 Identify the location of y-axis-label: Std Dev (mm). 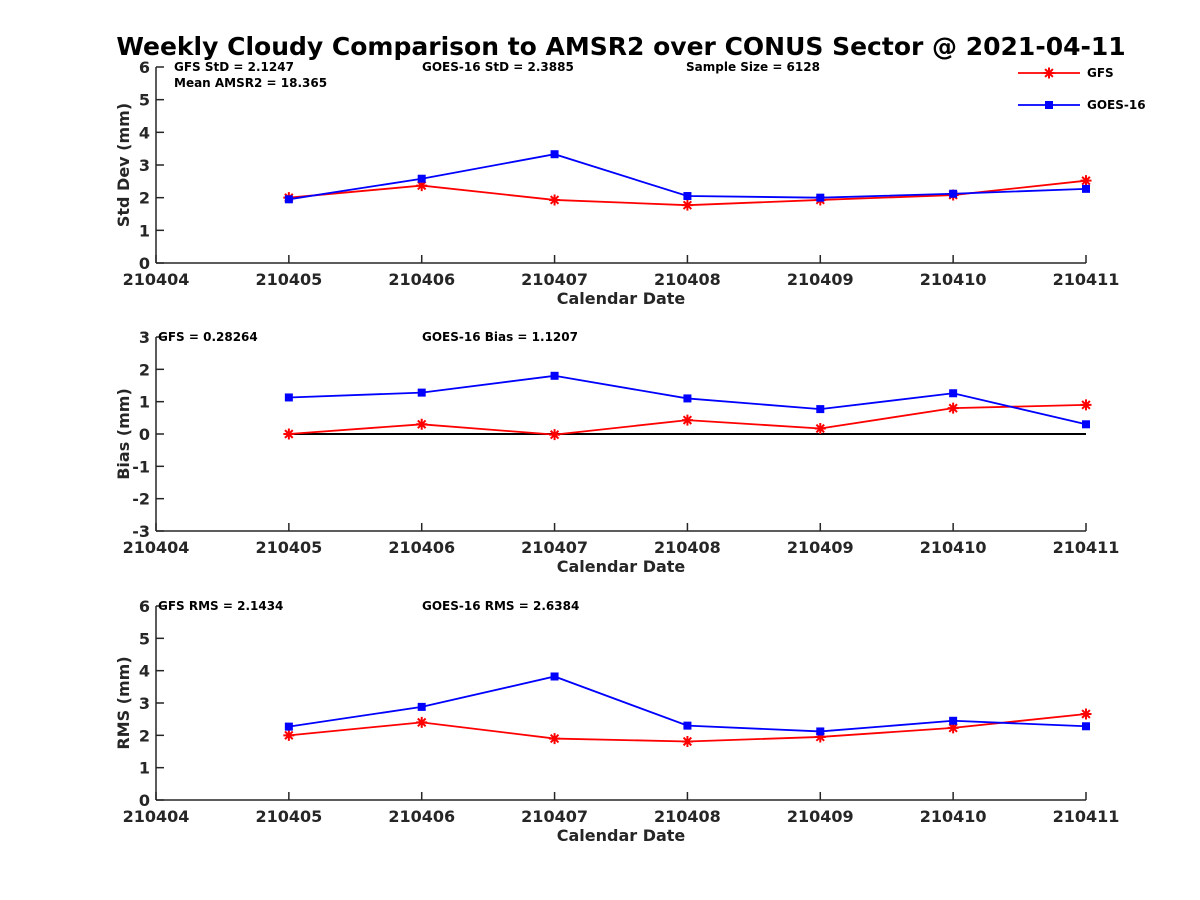
(123, 165).